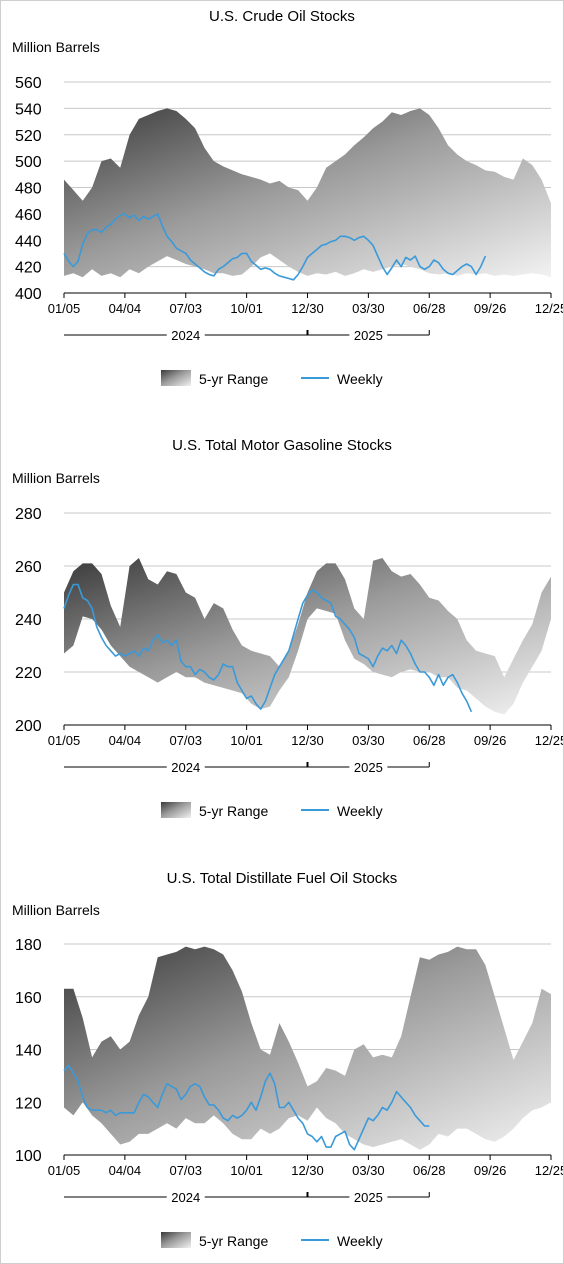 The height and width of the screenshot is (1264, 564). I want to click on chart-title: U.S. Total Distillate Fuel Oil Stocks, so click(282, 878).